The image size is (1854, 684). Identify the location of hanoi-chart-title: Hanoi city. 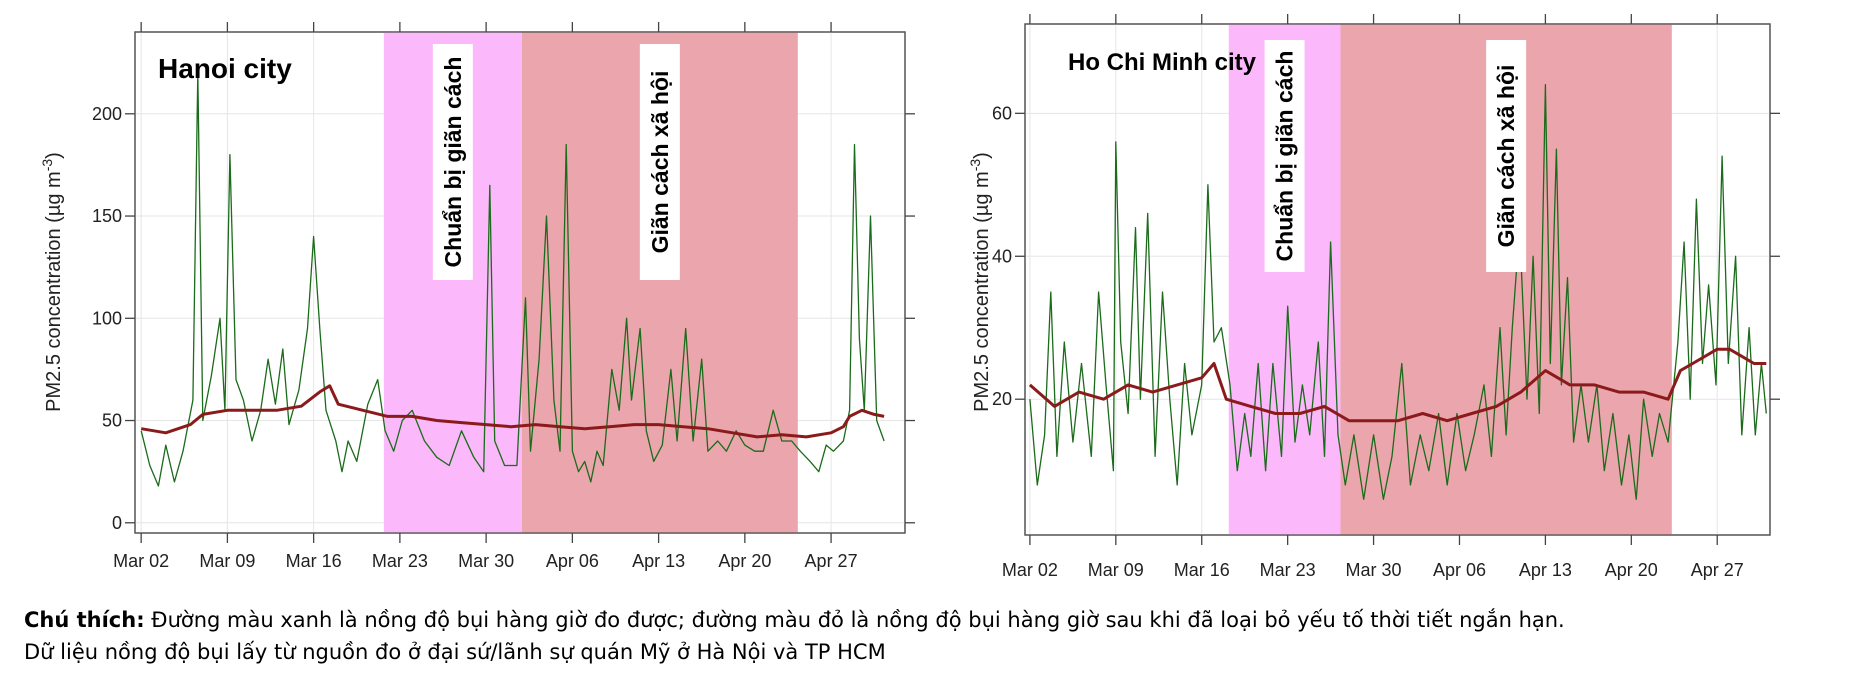
(225, 68).